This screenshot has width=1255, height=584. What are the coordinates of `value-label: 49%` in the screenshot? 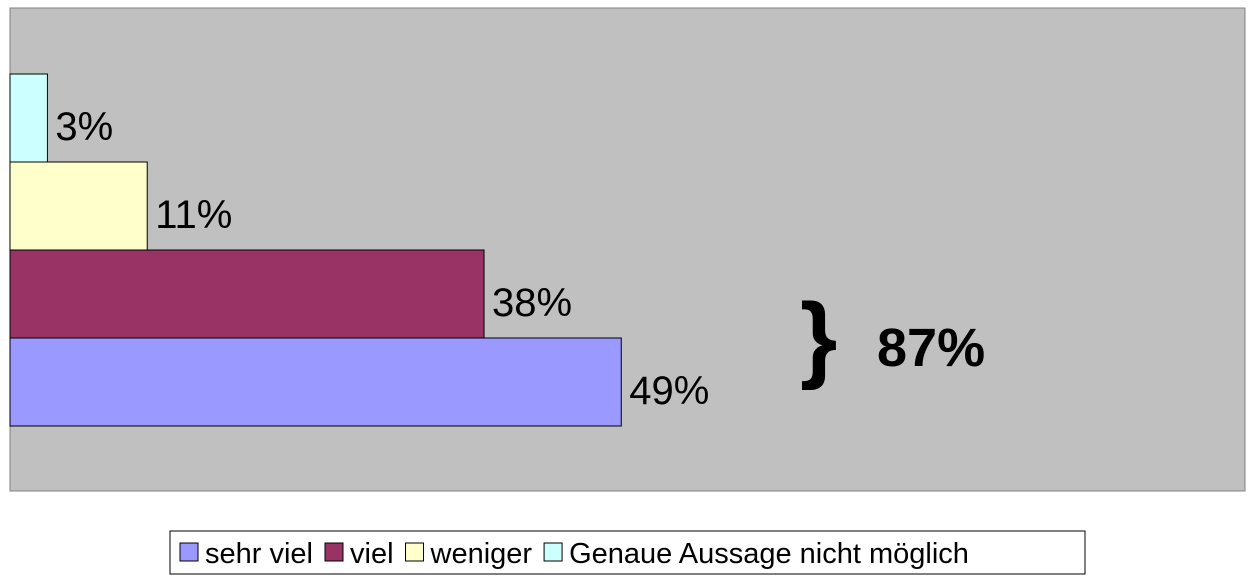 It's located at (669, 391).